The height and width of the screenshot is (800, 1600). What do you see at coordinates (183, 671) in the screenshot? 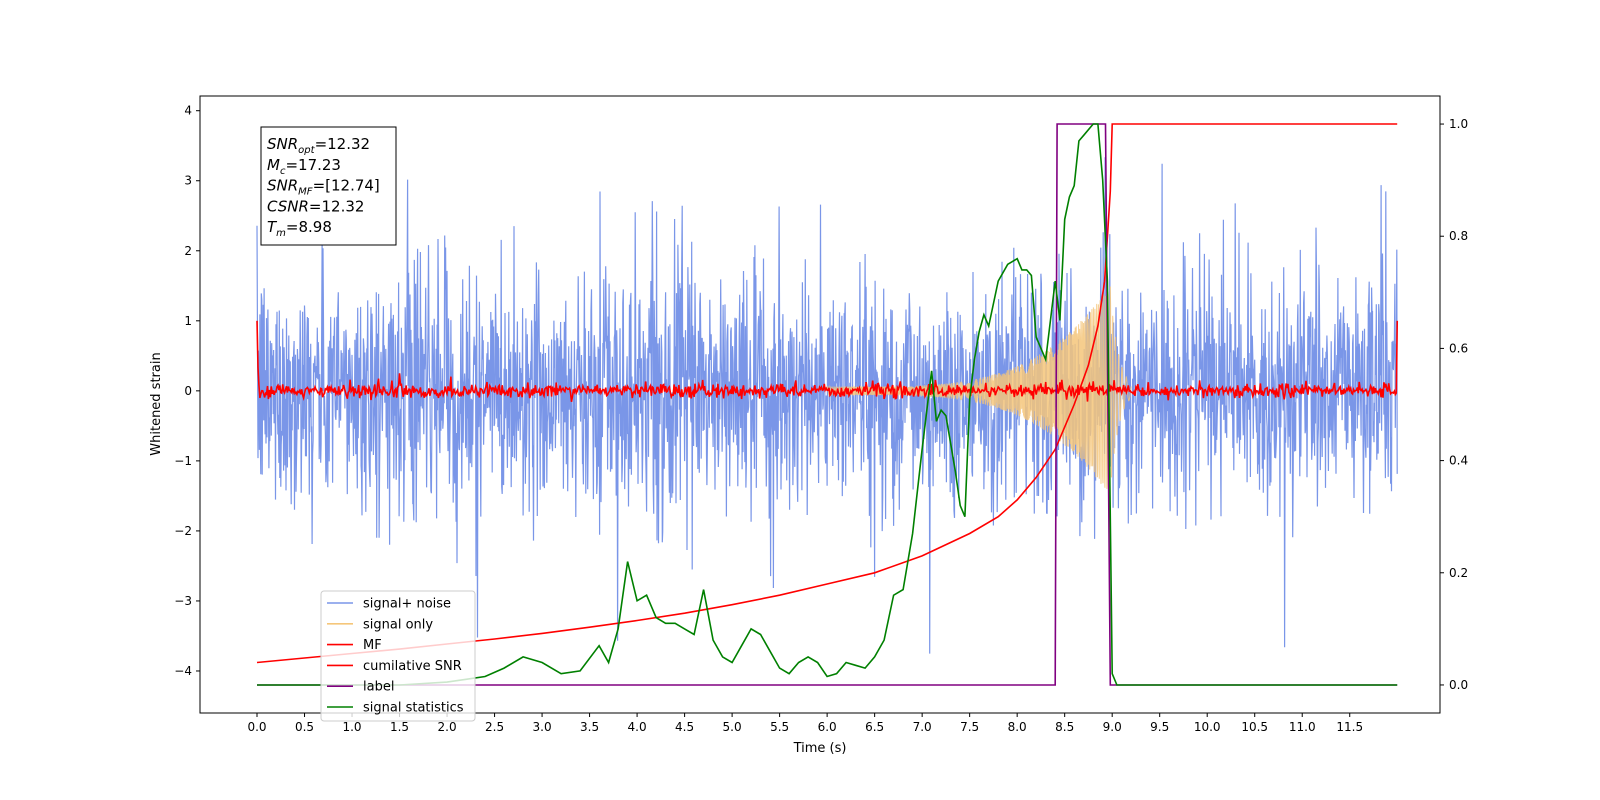
I see `y-tick-label-left: −4` at bounding box center [183, 671].